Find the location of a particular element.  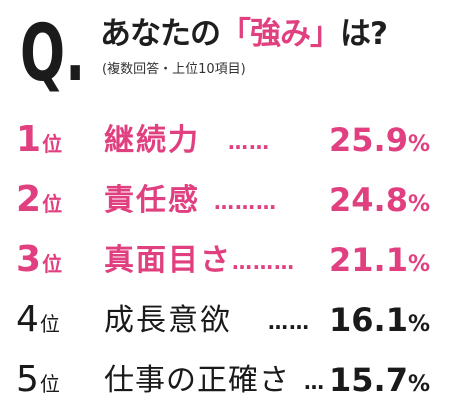

ranking-row-3: 3位 真面目さ ……… 21.1% is located at coordinates (225, 260).